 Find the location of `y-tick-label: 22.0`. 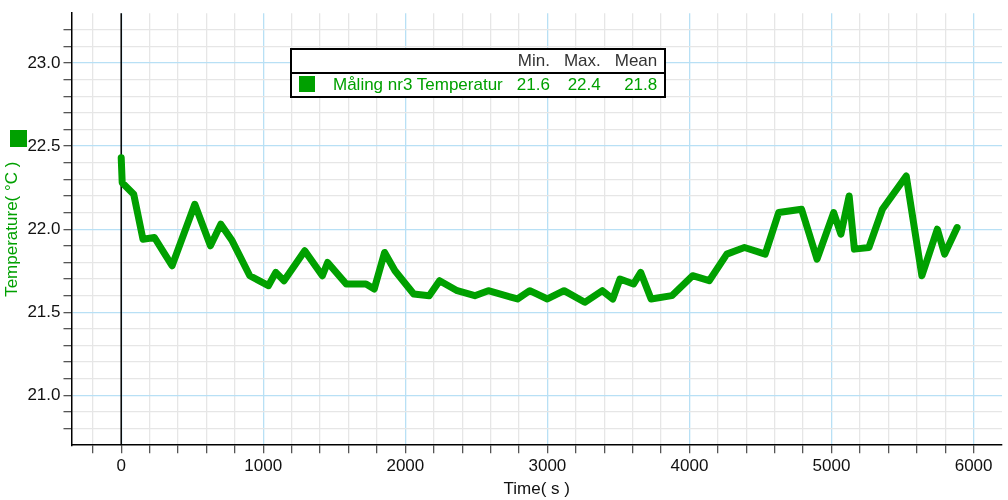

y-tick-label: 22.0 is located at coordinates (44, 228).